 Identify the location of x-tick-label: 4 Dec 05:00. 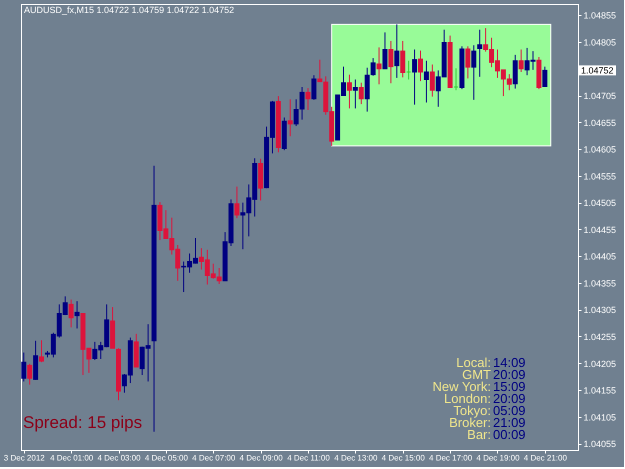
(166, 458).